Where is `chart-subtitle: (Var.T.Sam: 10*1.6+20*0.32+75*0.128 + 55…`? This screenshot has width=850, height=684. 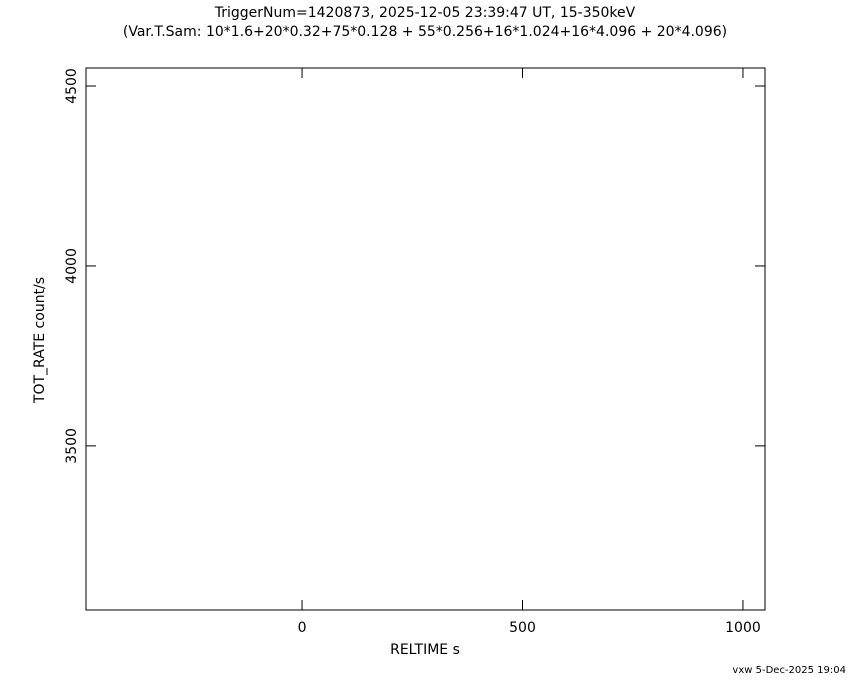
chart-subtitle: (Var.T.Sam: 10*1.6+20*0.32+75*0.128 + 55… is located at coordinates (425, 32).